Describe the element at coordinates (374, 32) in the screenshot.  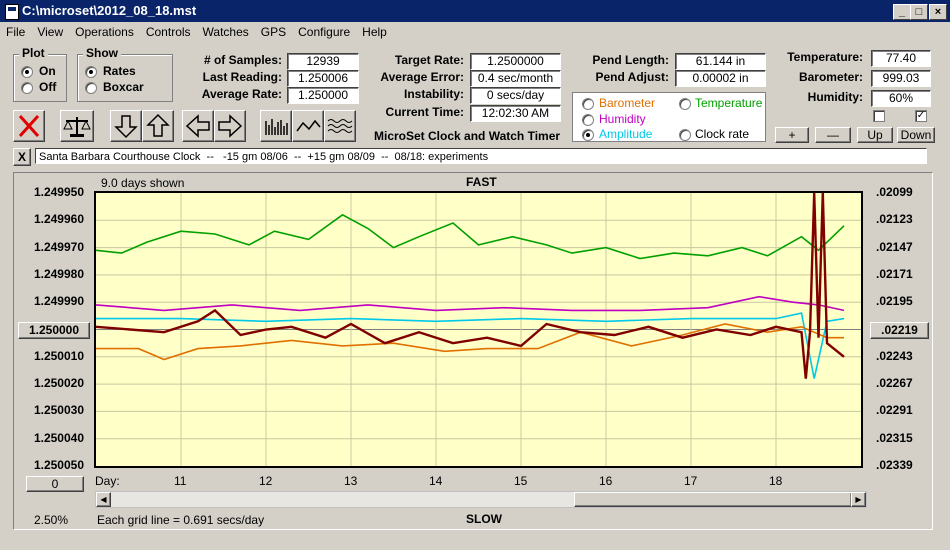
I see `menu-help: Help` at that location.